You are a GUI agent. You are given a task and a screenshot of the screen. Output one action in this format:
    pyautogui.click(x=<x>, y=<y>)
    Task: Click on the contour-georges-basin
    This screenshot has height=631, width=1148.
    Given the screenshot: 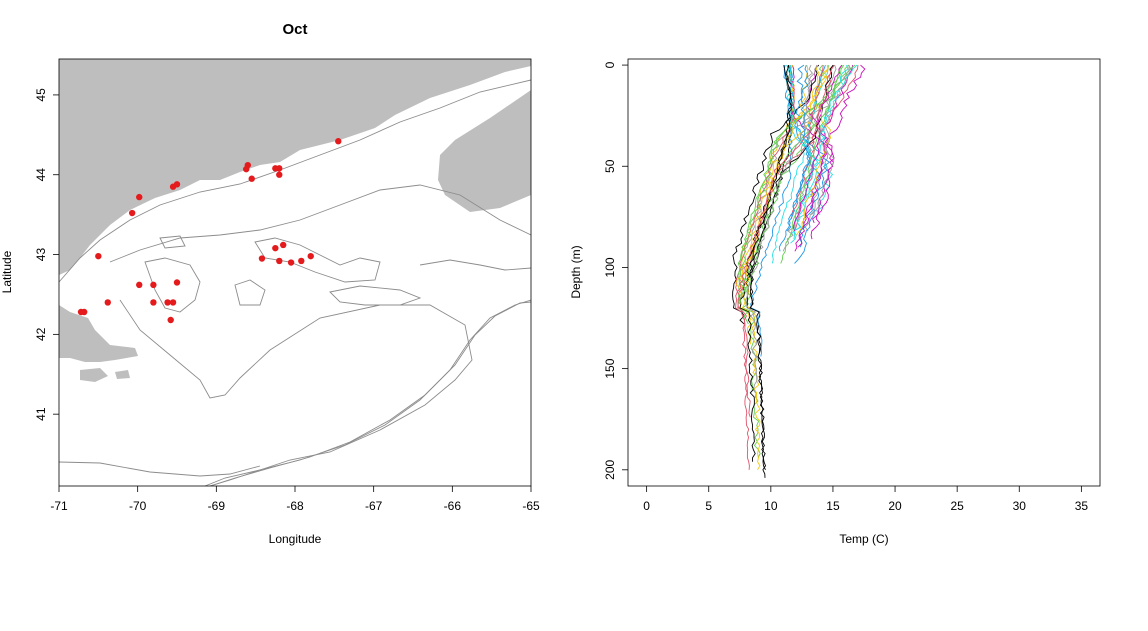 What is the action you would take?
    pyautogui.click(x=375, y=295)
    